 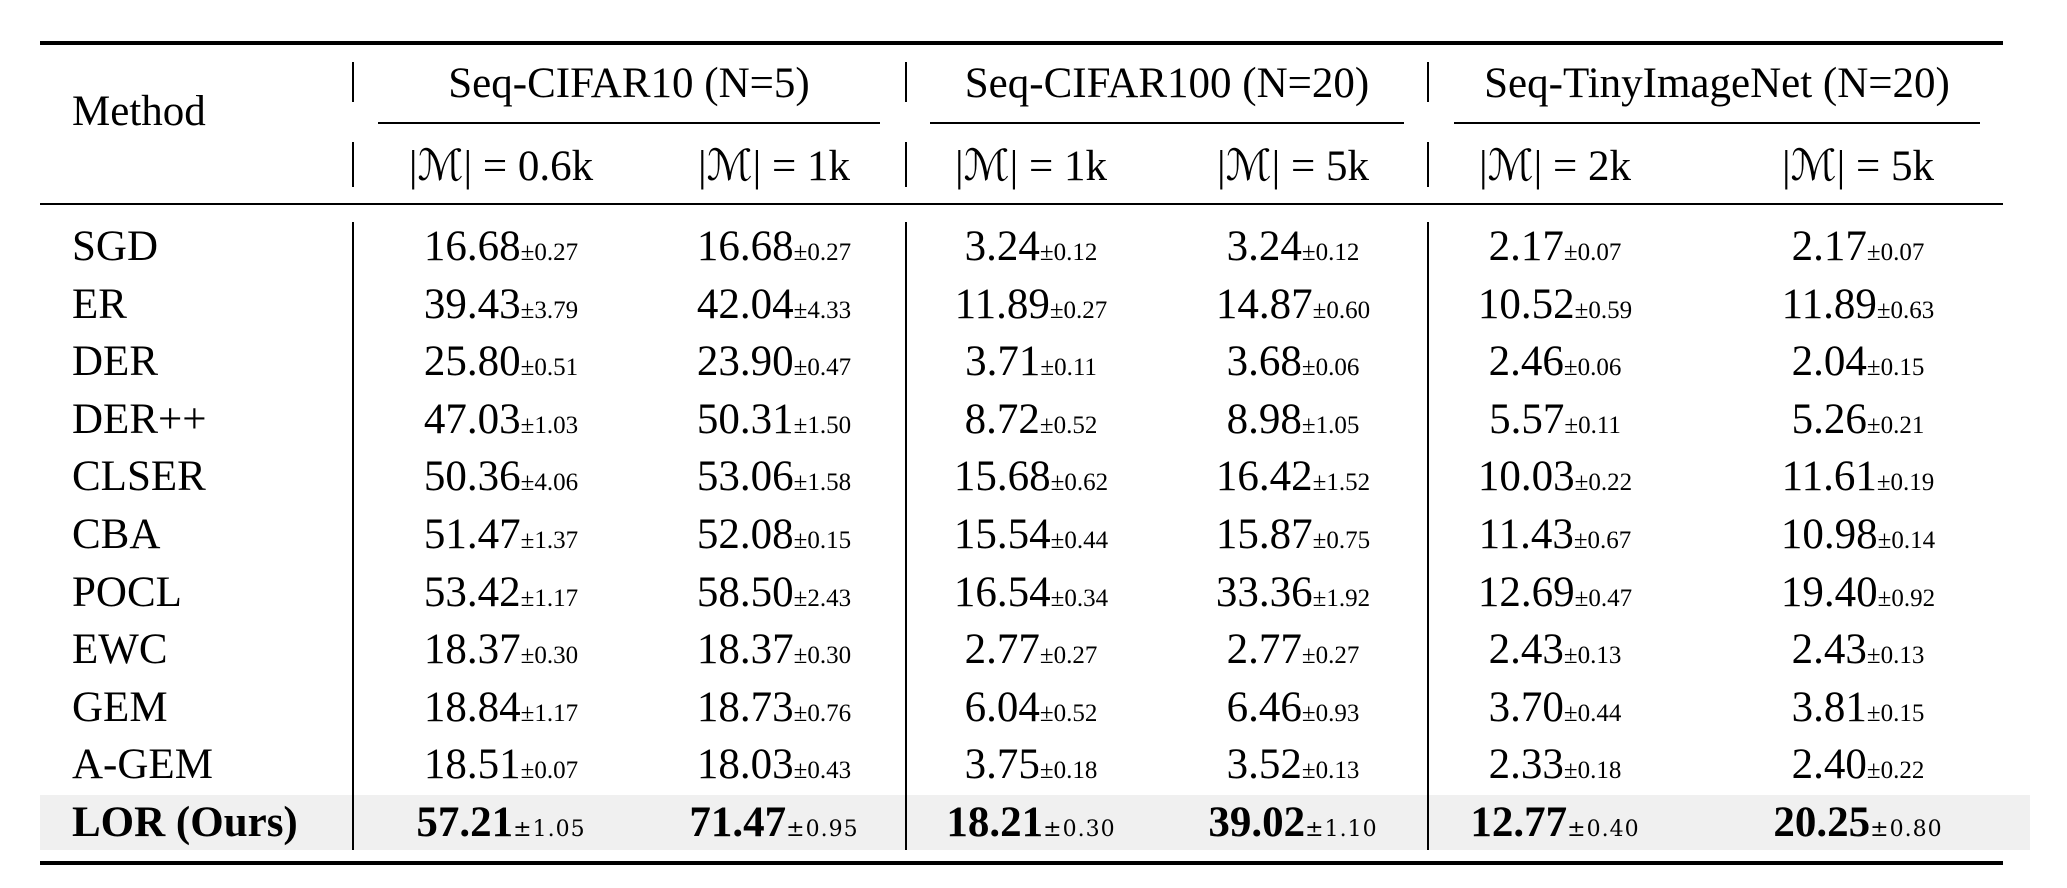 I want to click on cell-mean: 2.17, so click(x=1829, y=246).